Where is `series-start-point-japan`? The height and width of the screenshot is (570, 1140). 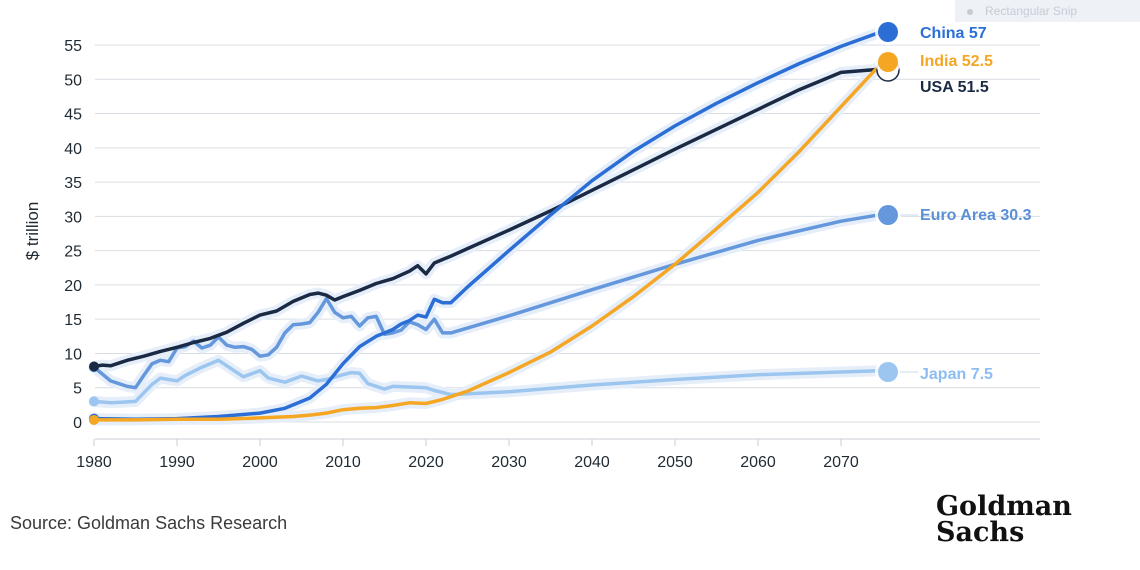 series-start-point-japan is located at coordinates (94, 401).